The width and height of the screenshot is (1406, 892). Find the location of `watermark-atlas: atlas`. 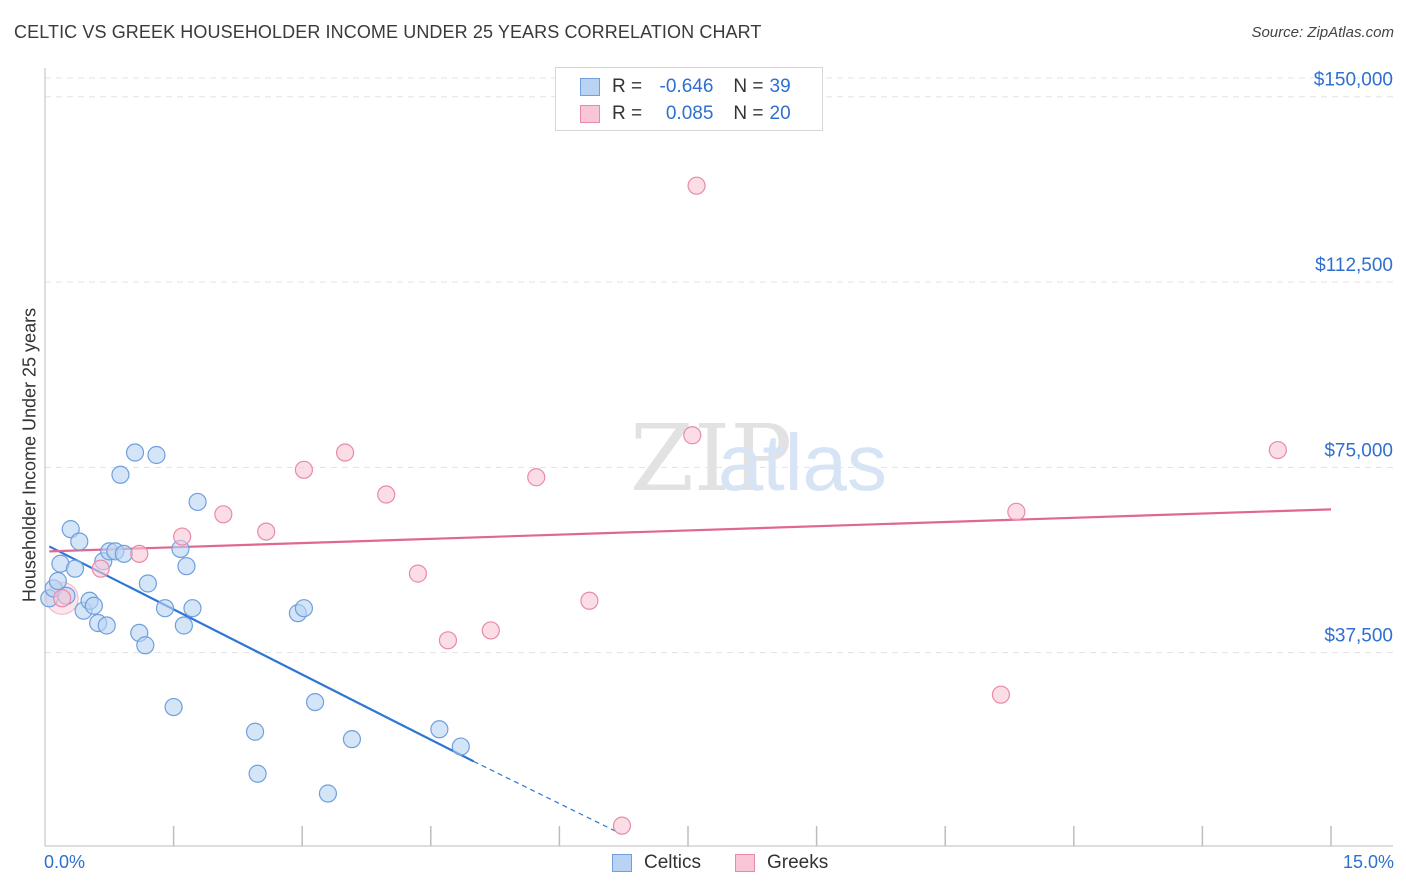

watermark-atlas: atlas is located at coordinates (802, 462).